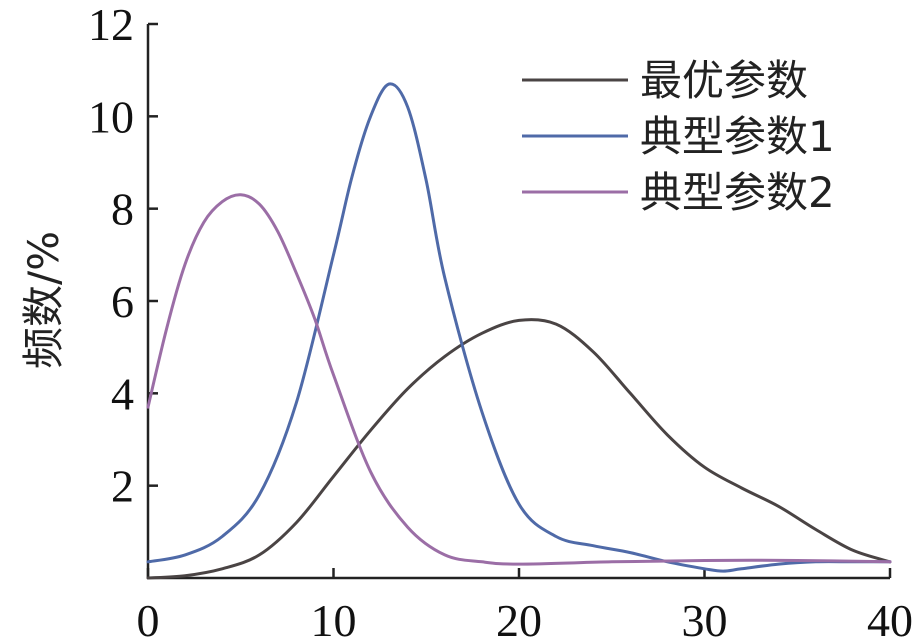 The image size is (914, 643). What do you see at coordinates (122, 209) in the screenshot?
I see `y-tick-label: 8` at bounding box center [122, 209].